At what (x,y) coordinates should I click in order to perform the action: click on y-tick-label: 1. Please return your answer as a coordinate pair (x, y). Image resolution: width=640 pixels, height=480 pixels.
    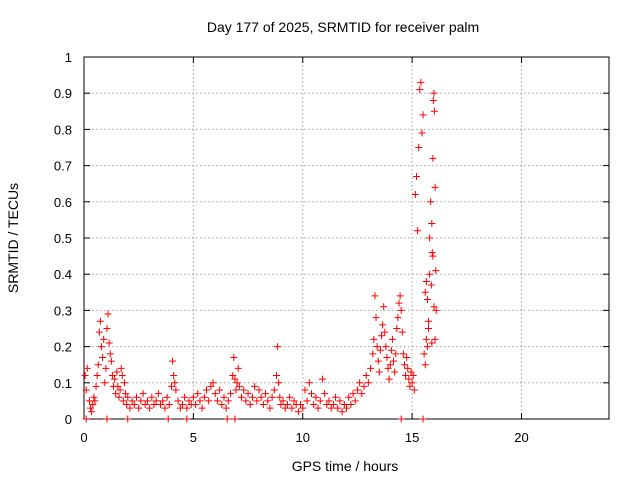
    Looking at the image, I should click on (68, 57).